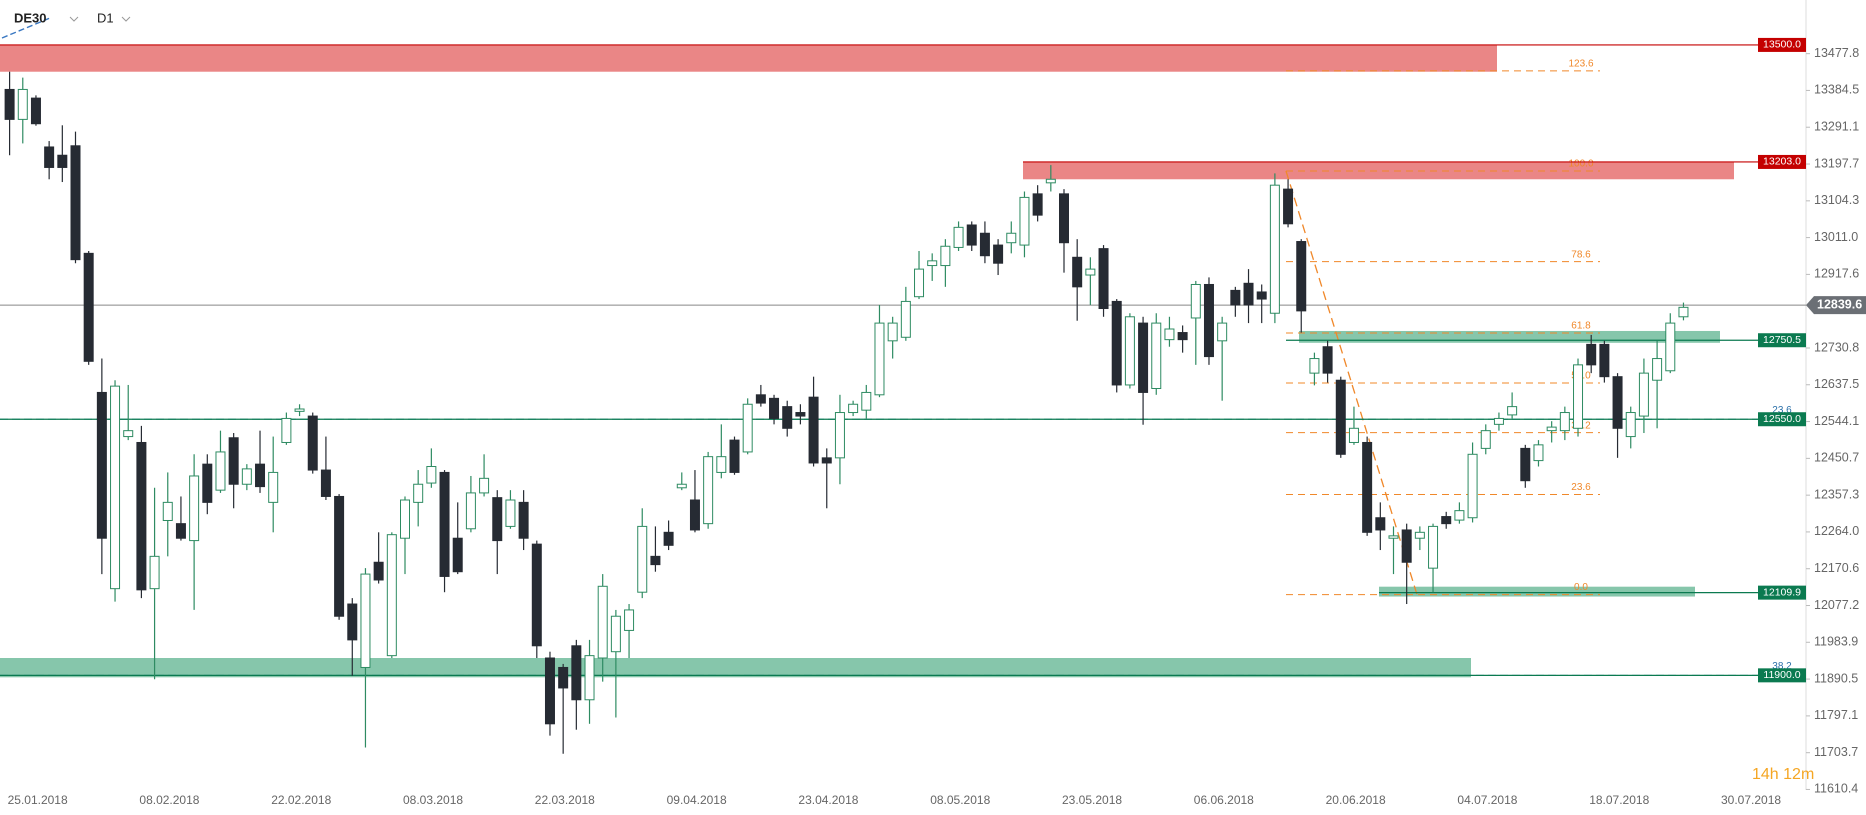 The width and height of the screenshot is (1866, 815). What do you see at coordinates (1836, 568) in the screenshot?
I see `y-tick-label: 12170.6` at bounding box center [1836, 568].